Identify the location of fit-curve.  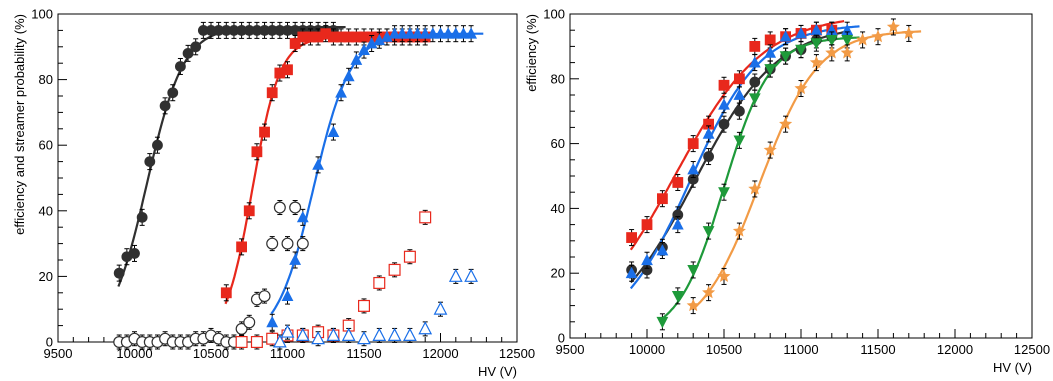
(737, 135).